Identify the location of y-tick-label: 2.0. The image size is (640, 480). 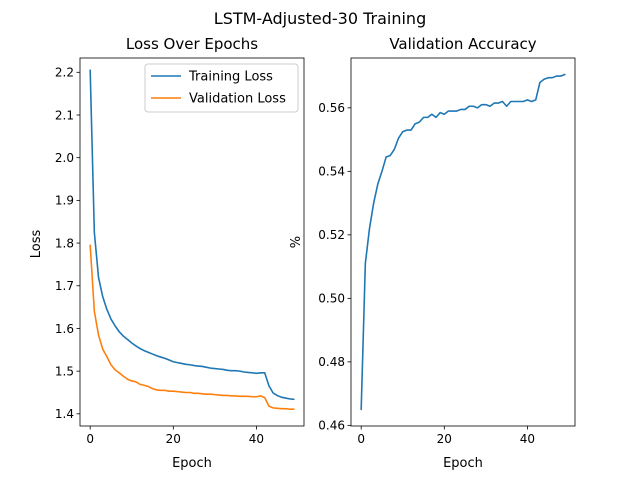
(64, 158).